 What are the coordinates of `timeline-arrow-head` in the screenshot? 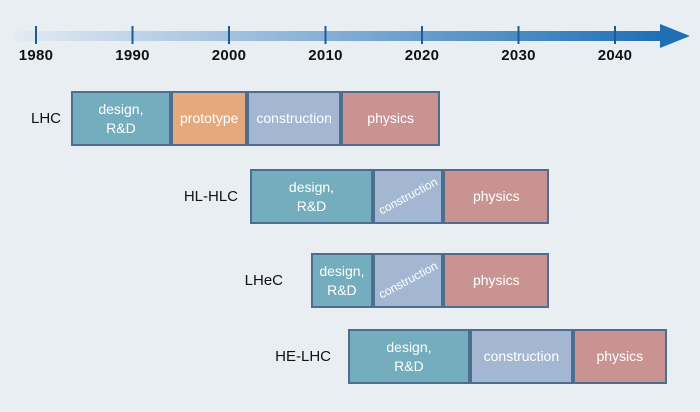 It's located at (675, 36).